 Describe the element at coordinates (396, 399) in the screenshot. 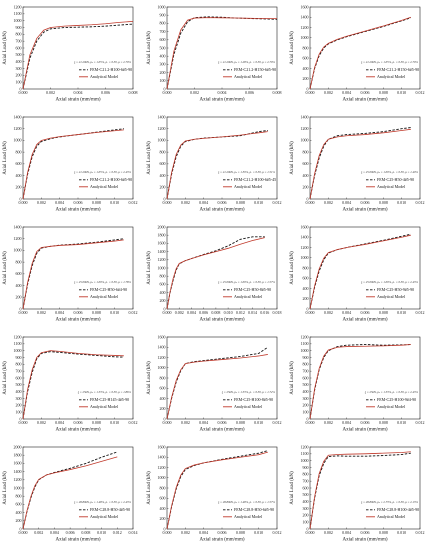

I see `legend-label: FEM-C25-H100-9#4-90` at that location.